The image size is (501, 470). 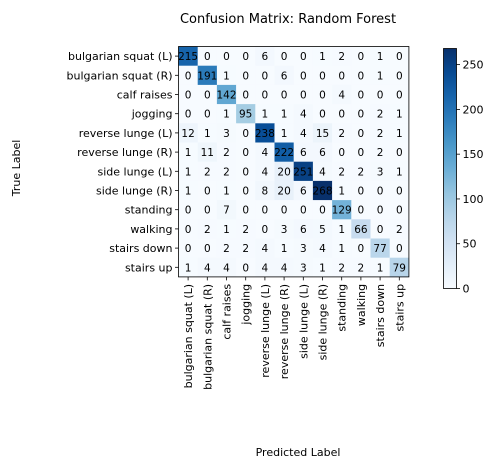 I want to click on cell-value-label: 79, so click(x=399, y=268).